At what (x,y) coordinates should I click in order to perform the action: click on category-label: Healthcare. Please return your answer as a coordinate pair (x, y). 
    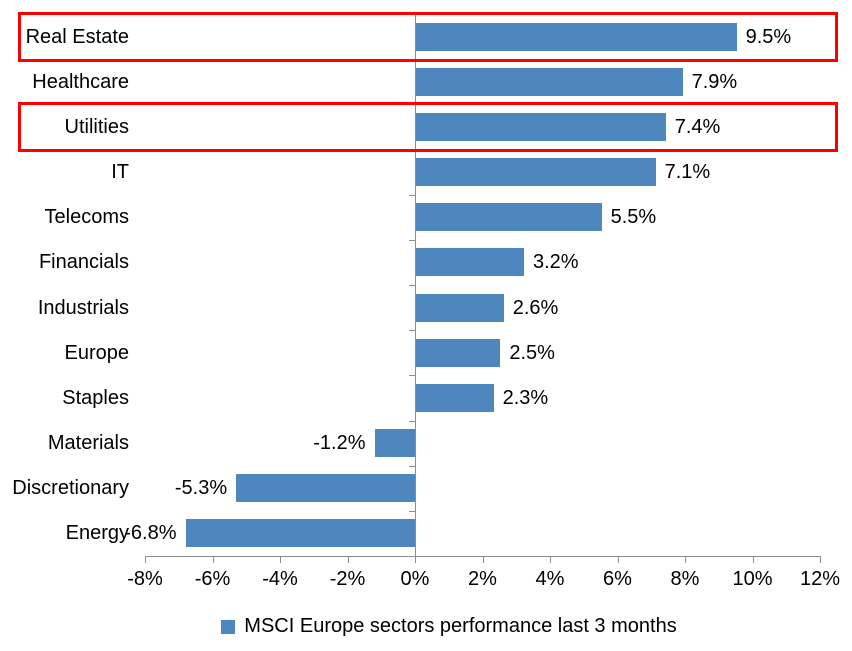
    Looking at the image, I should click on (80, 81).